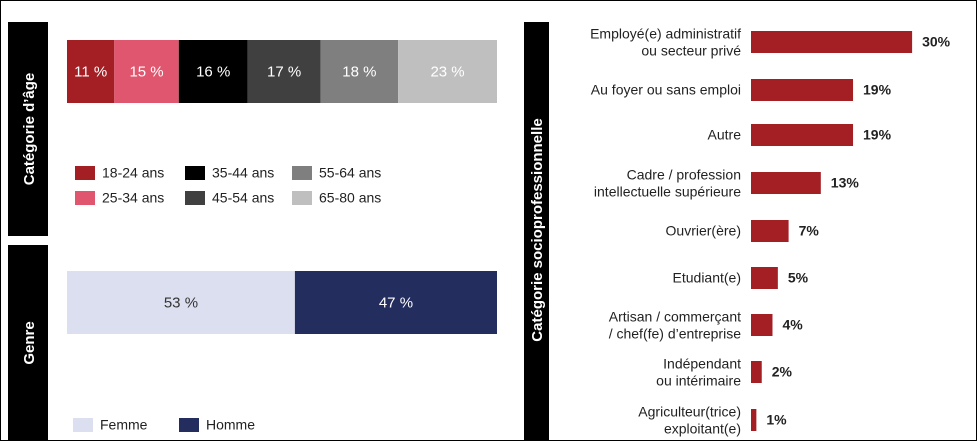  Describe the element at coordinates (350, 198) in the screenshot. I see `legend-label: 65-80 ans` at that location.